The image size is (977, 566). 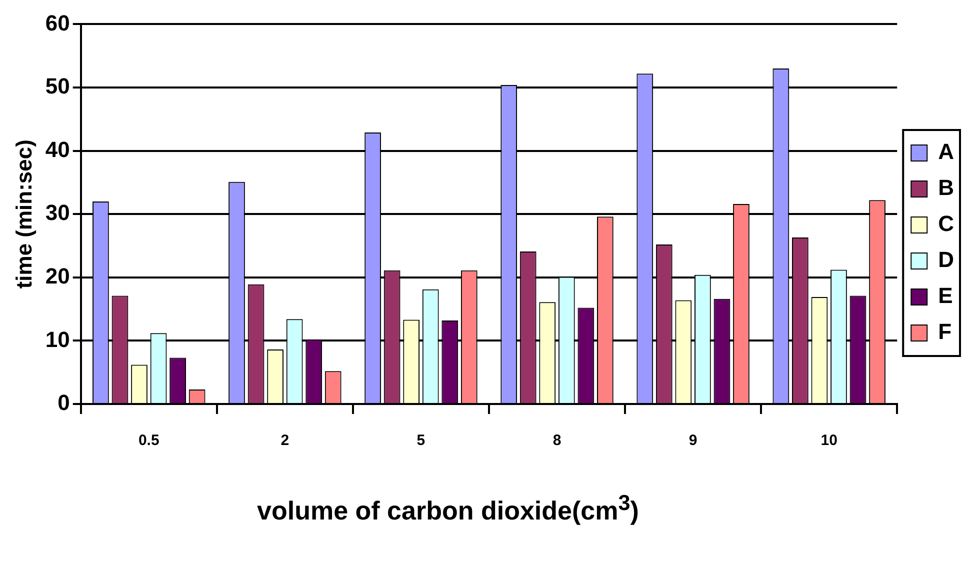 What do you see at coordinates (946, 187) in the screenshot?
I see `legend-label: B` at bounding box center [946, 187].